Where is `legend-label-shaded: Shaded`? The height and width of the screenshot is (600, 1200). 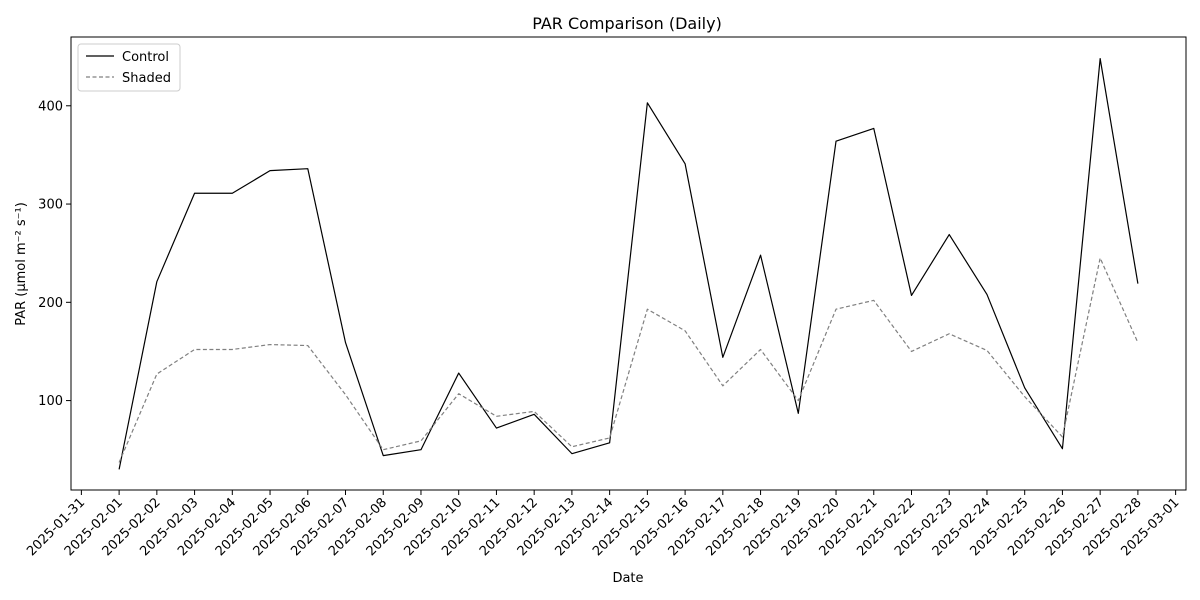 legend-label-shaded: Shaded is located at coordinates (146, 78).